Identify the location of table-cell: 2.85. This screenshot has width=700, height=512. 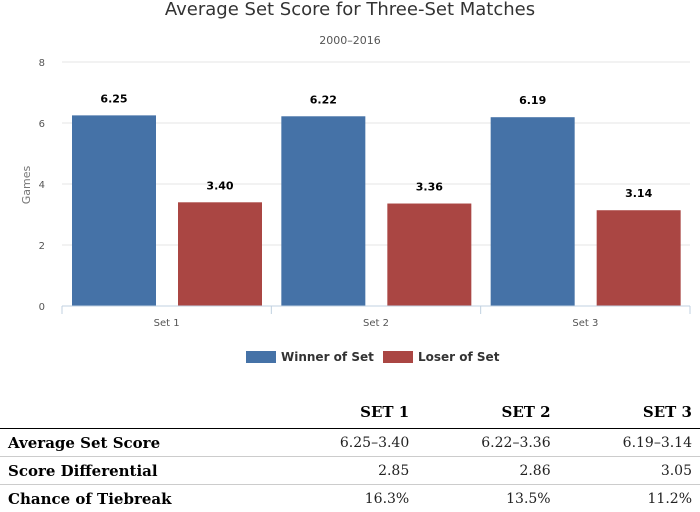
(346, 471).